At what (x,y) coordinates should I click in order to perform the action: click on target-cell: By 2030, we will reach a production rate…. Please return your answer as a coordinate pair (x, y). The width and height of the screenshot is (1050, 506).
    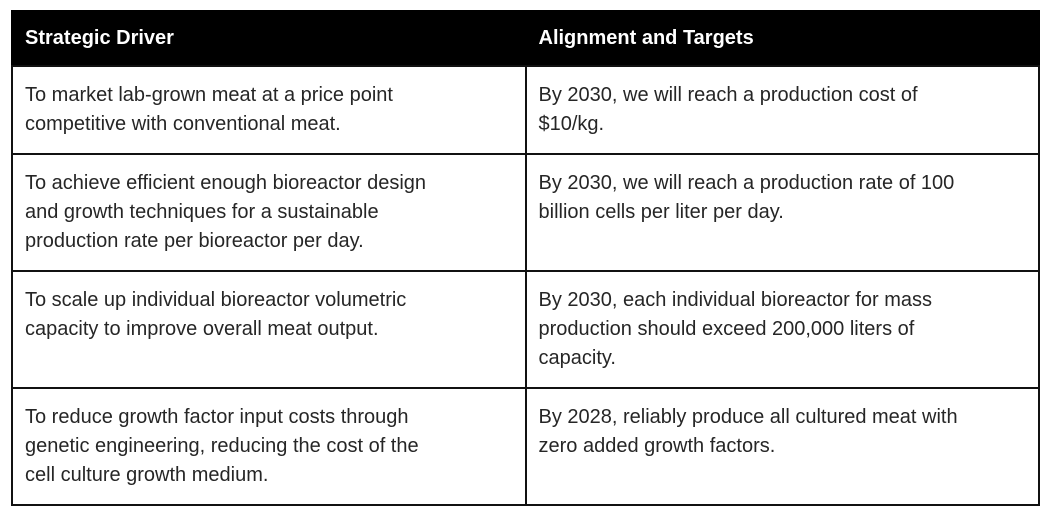
    Looking at the image, I should click on (782, 212).